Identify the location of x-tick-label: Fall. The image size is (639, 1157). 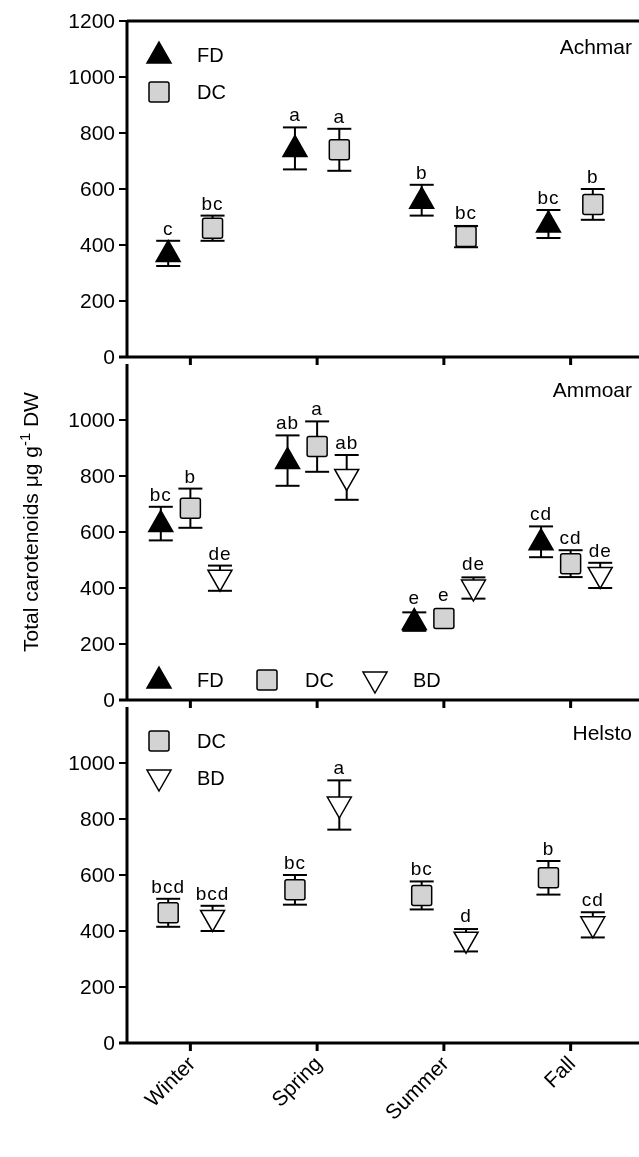
(559, 1071).